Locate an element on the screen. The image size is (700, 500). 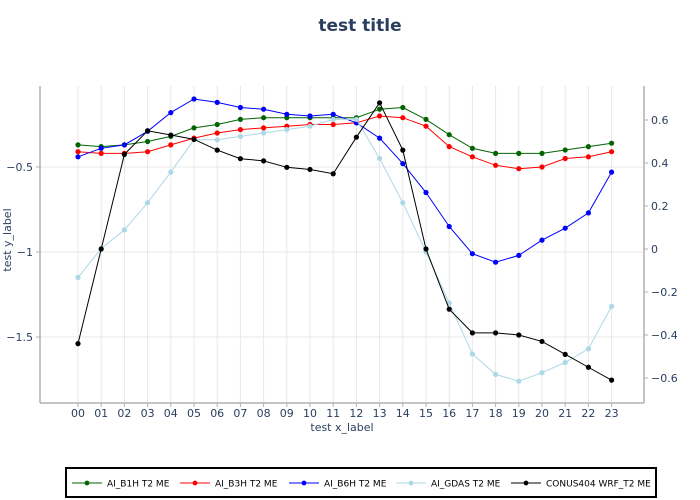
x-axis-label: test x_label is located at coordinates (341, 427).